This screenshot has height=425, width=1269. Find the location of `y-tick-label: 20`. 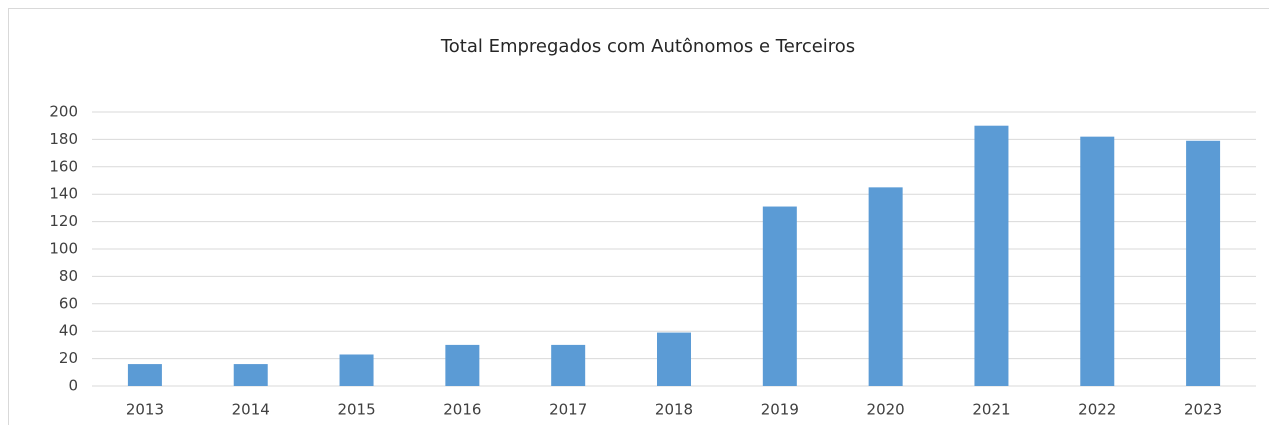

y-tick-label: 20 is located at coordinates (68, 358).